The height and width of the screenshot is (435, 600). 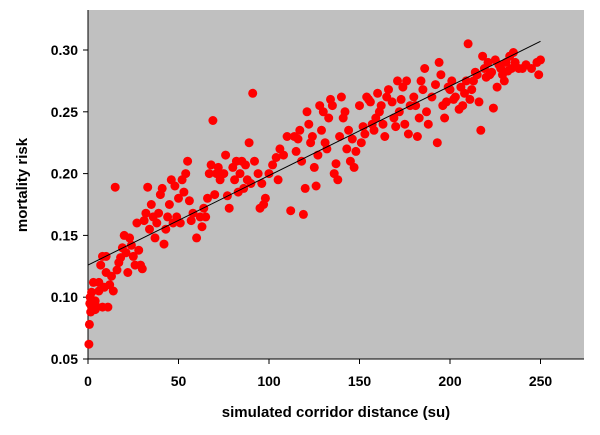 I want to click on y-tick-label: 0.05, so click(x=64, y=359).